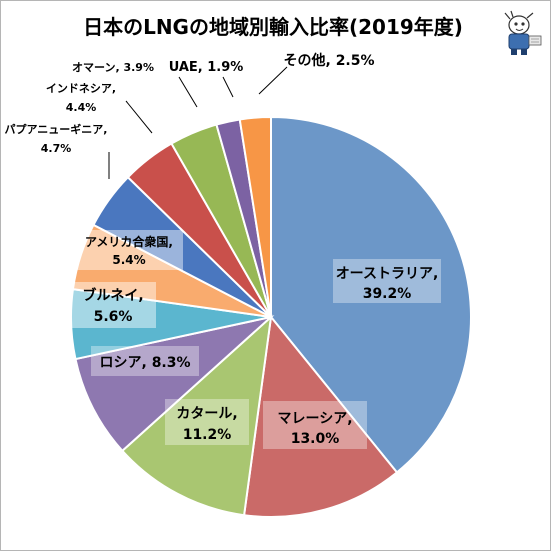 The image size is (551, 551). What do you see at coordinates (113, 67) in the screenshot?
I see `slice-label: オマーン, 3.9%` at bounding box center [113, 67].